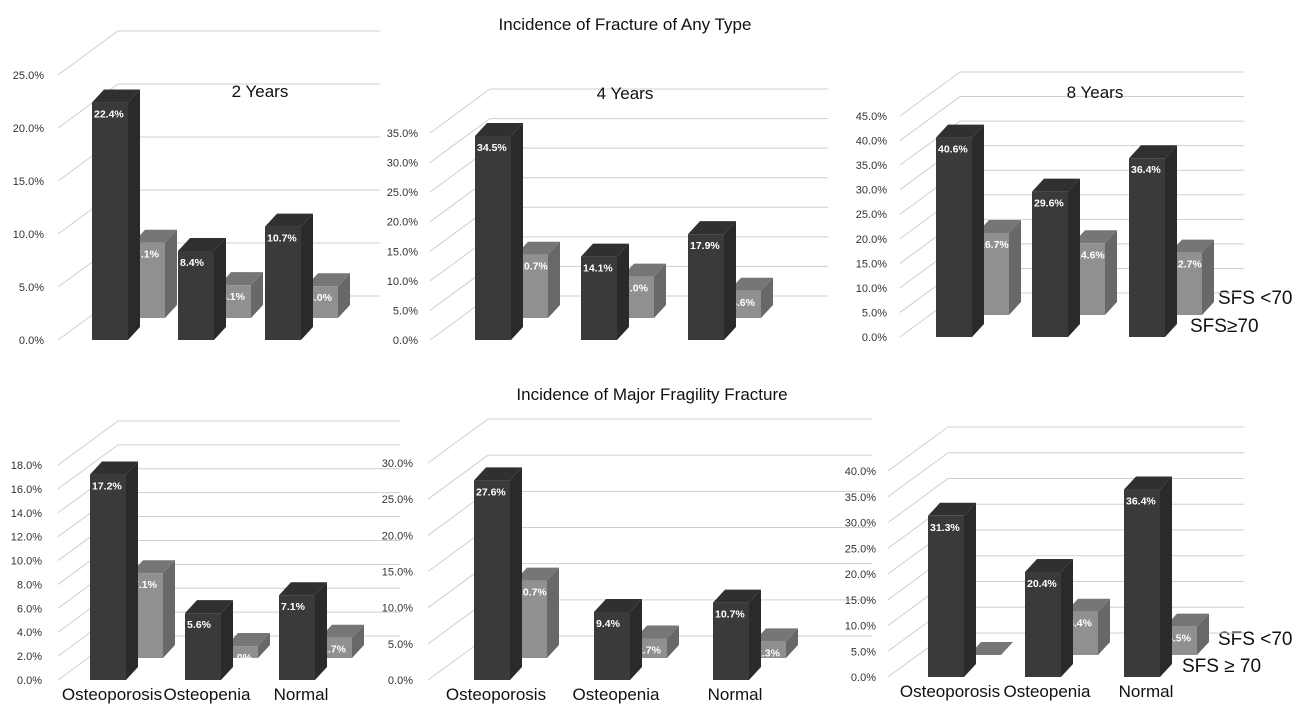 The image size is (1295, 704). What do you see at coordinates (26, 490) in the screenshot?
I see `y-tick-label: 16.0%` at bounding box center [26, 490].